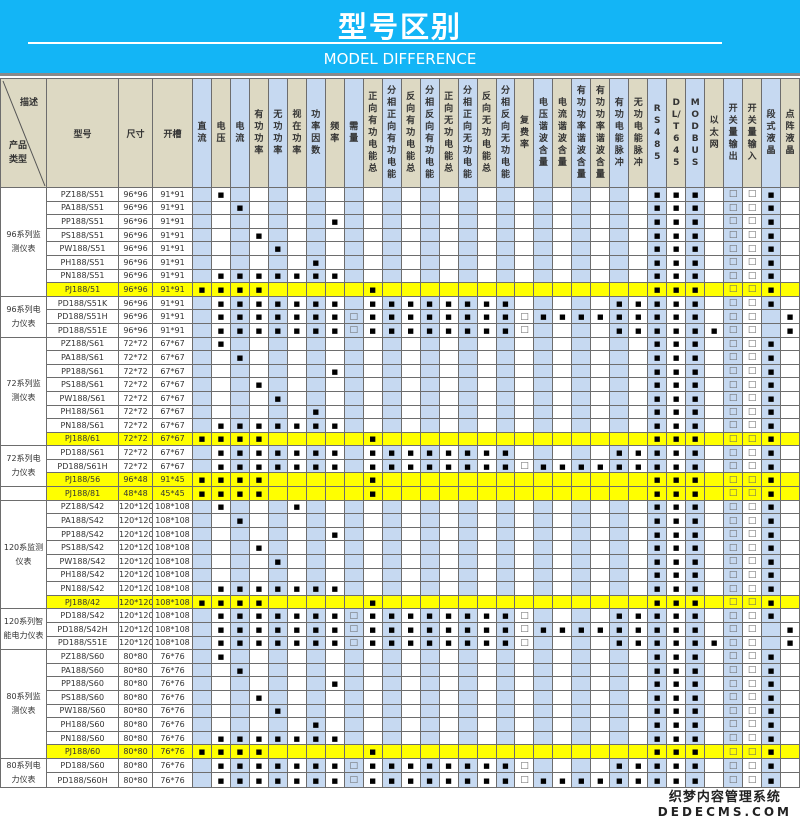  What do you see at coordinates (82, 575) in the screenshot?
I see `cell-model: PH188/S42` at bounding box center [82, 575].